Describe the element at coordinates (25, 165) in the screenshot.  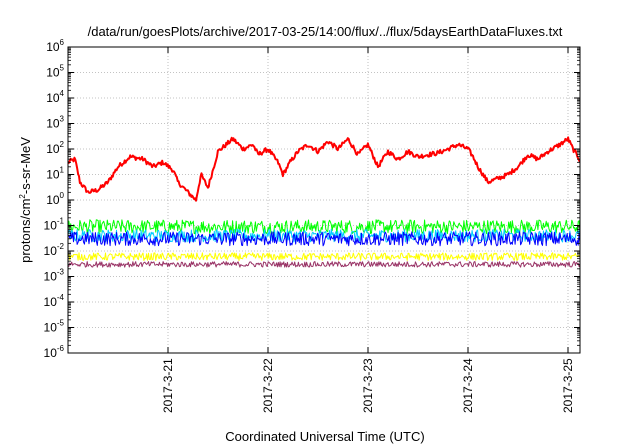
I see `y-axis-label-post: -s-sr-MeV` at that location.